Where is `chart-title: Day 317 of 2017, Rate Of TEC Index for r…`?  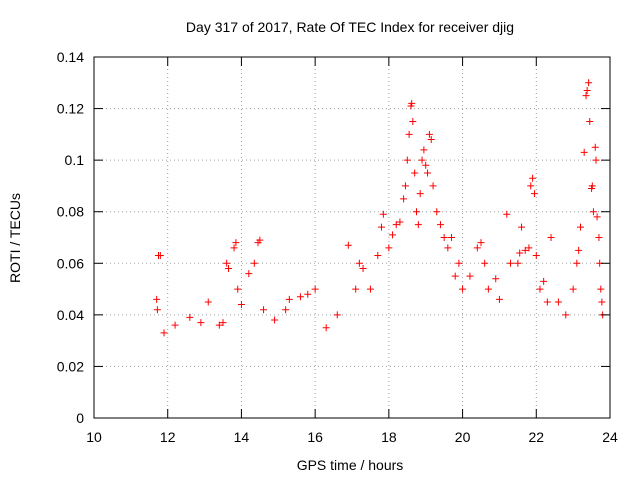 chart-title: Day 317 of 2017, Rate Of TEC Index for r… is located at coordinates (350, 27).